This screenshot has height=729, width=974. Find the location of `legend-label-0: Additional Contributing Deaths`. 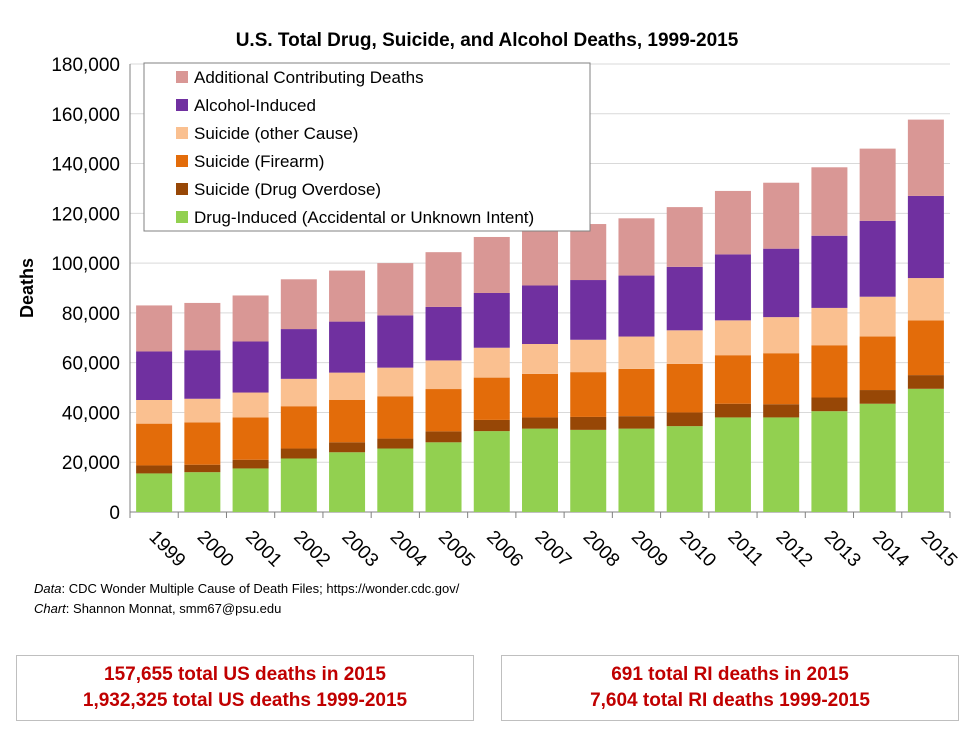

legend-label-0: Additional Contributing Deaths is located at coordinates (309, 77).